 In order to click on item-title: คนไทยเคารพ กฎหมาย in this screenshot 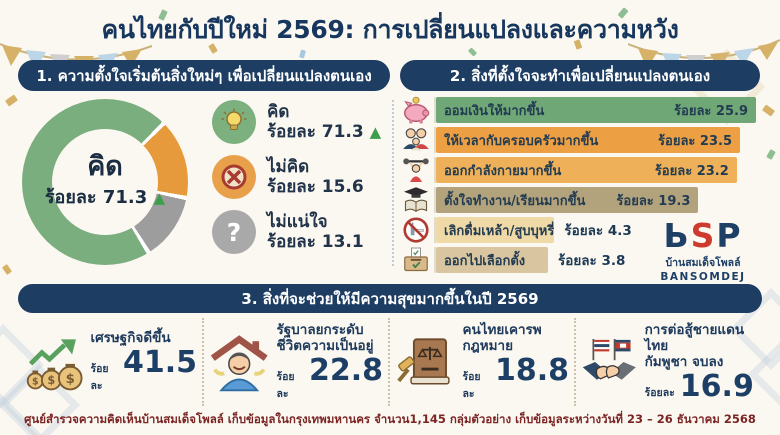, I will do `click(502, 337)`.